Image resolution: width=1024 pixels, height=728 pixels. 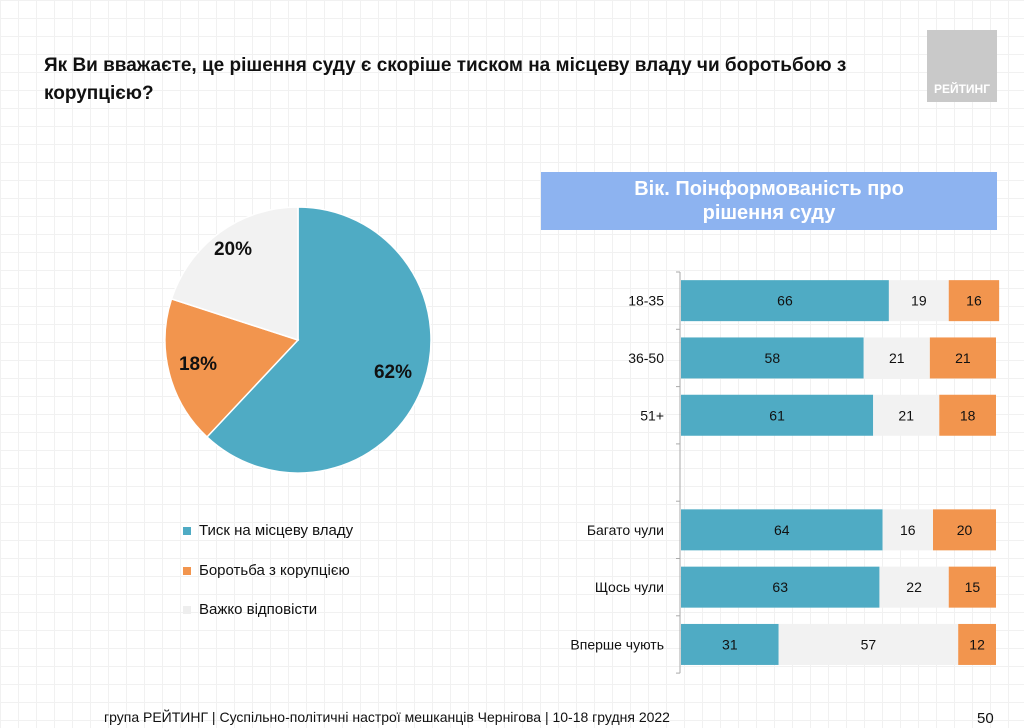 What do you see at coordinates (617, 644) in the screenshot?
I see `category-label: Вперше чують` at bounding box center [617, 644].